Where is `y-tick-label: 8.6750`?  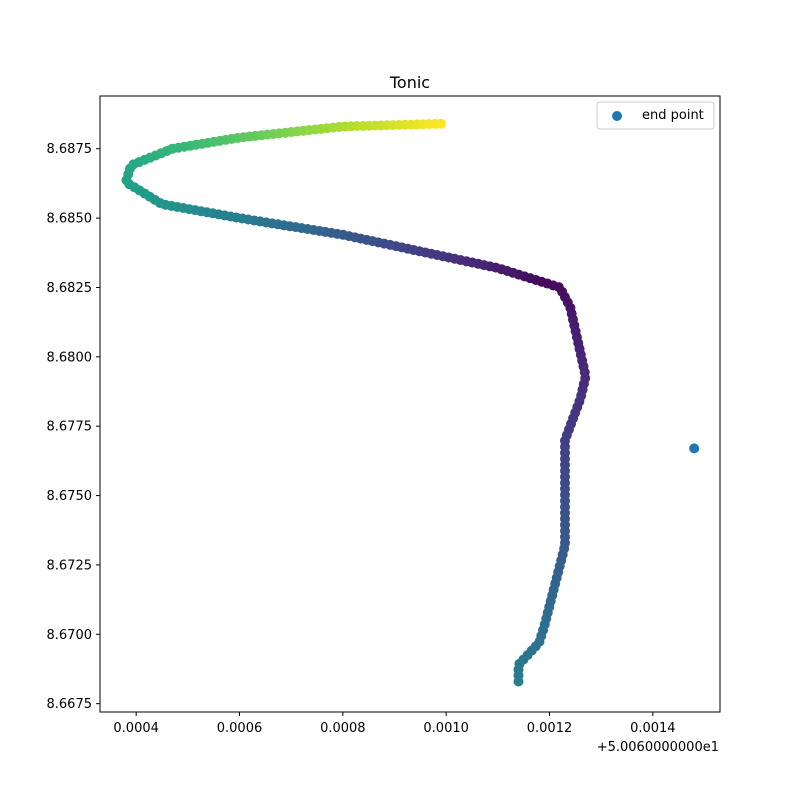
y-tick-label: 8.6750 is located at coordinates (70, 496).